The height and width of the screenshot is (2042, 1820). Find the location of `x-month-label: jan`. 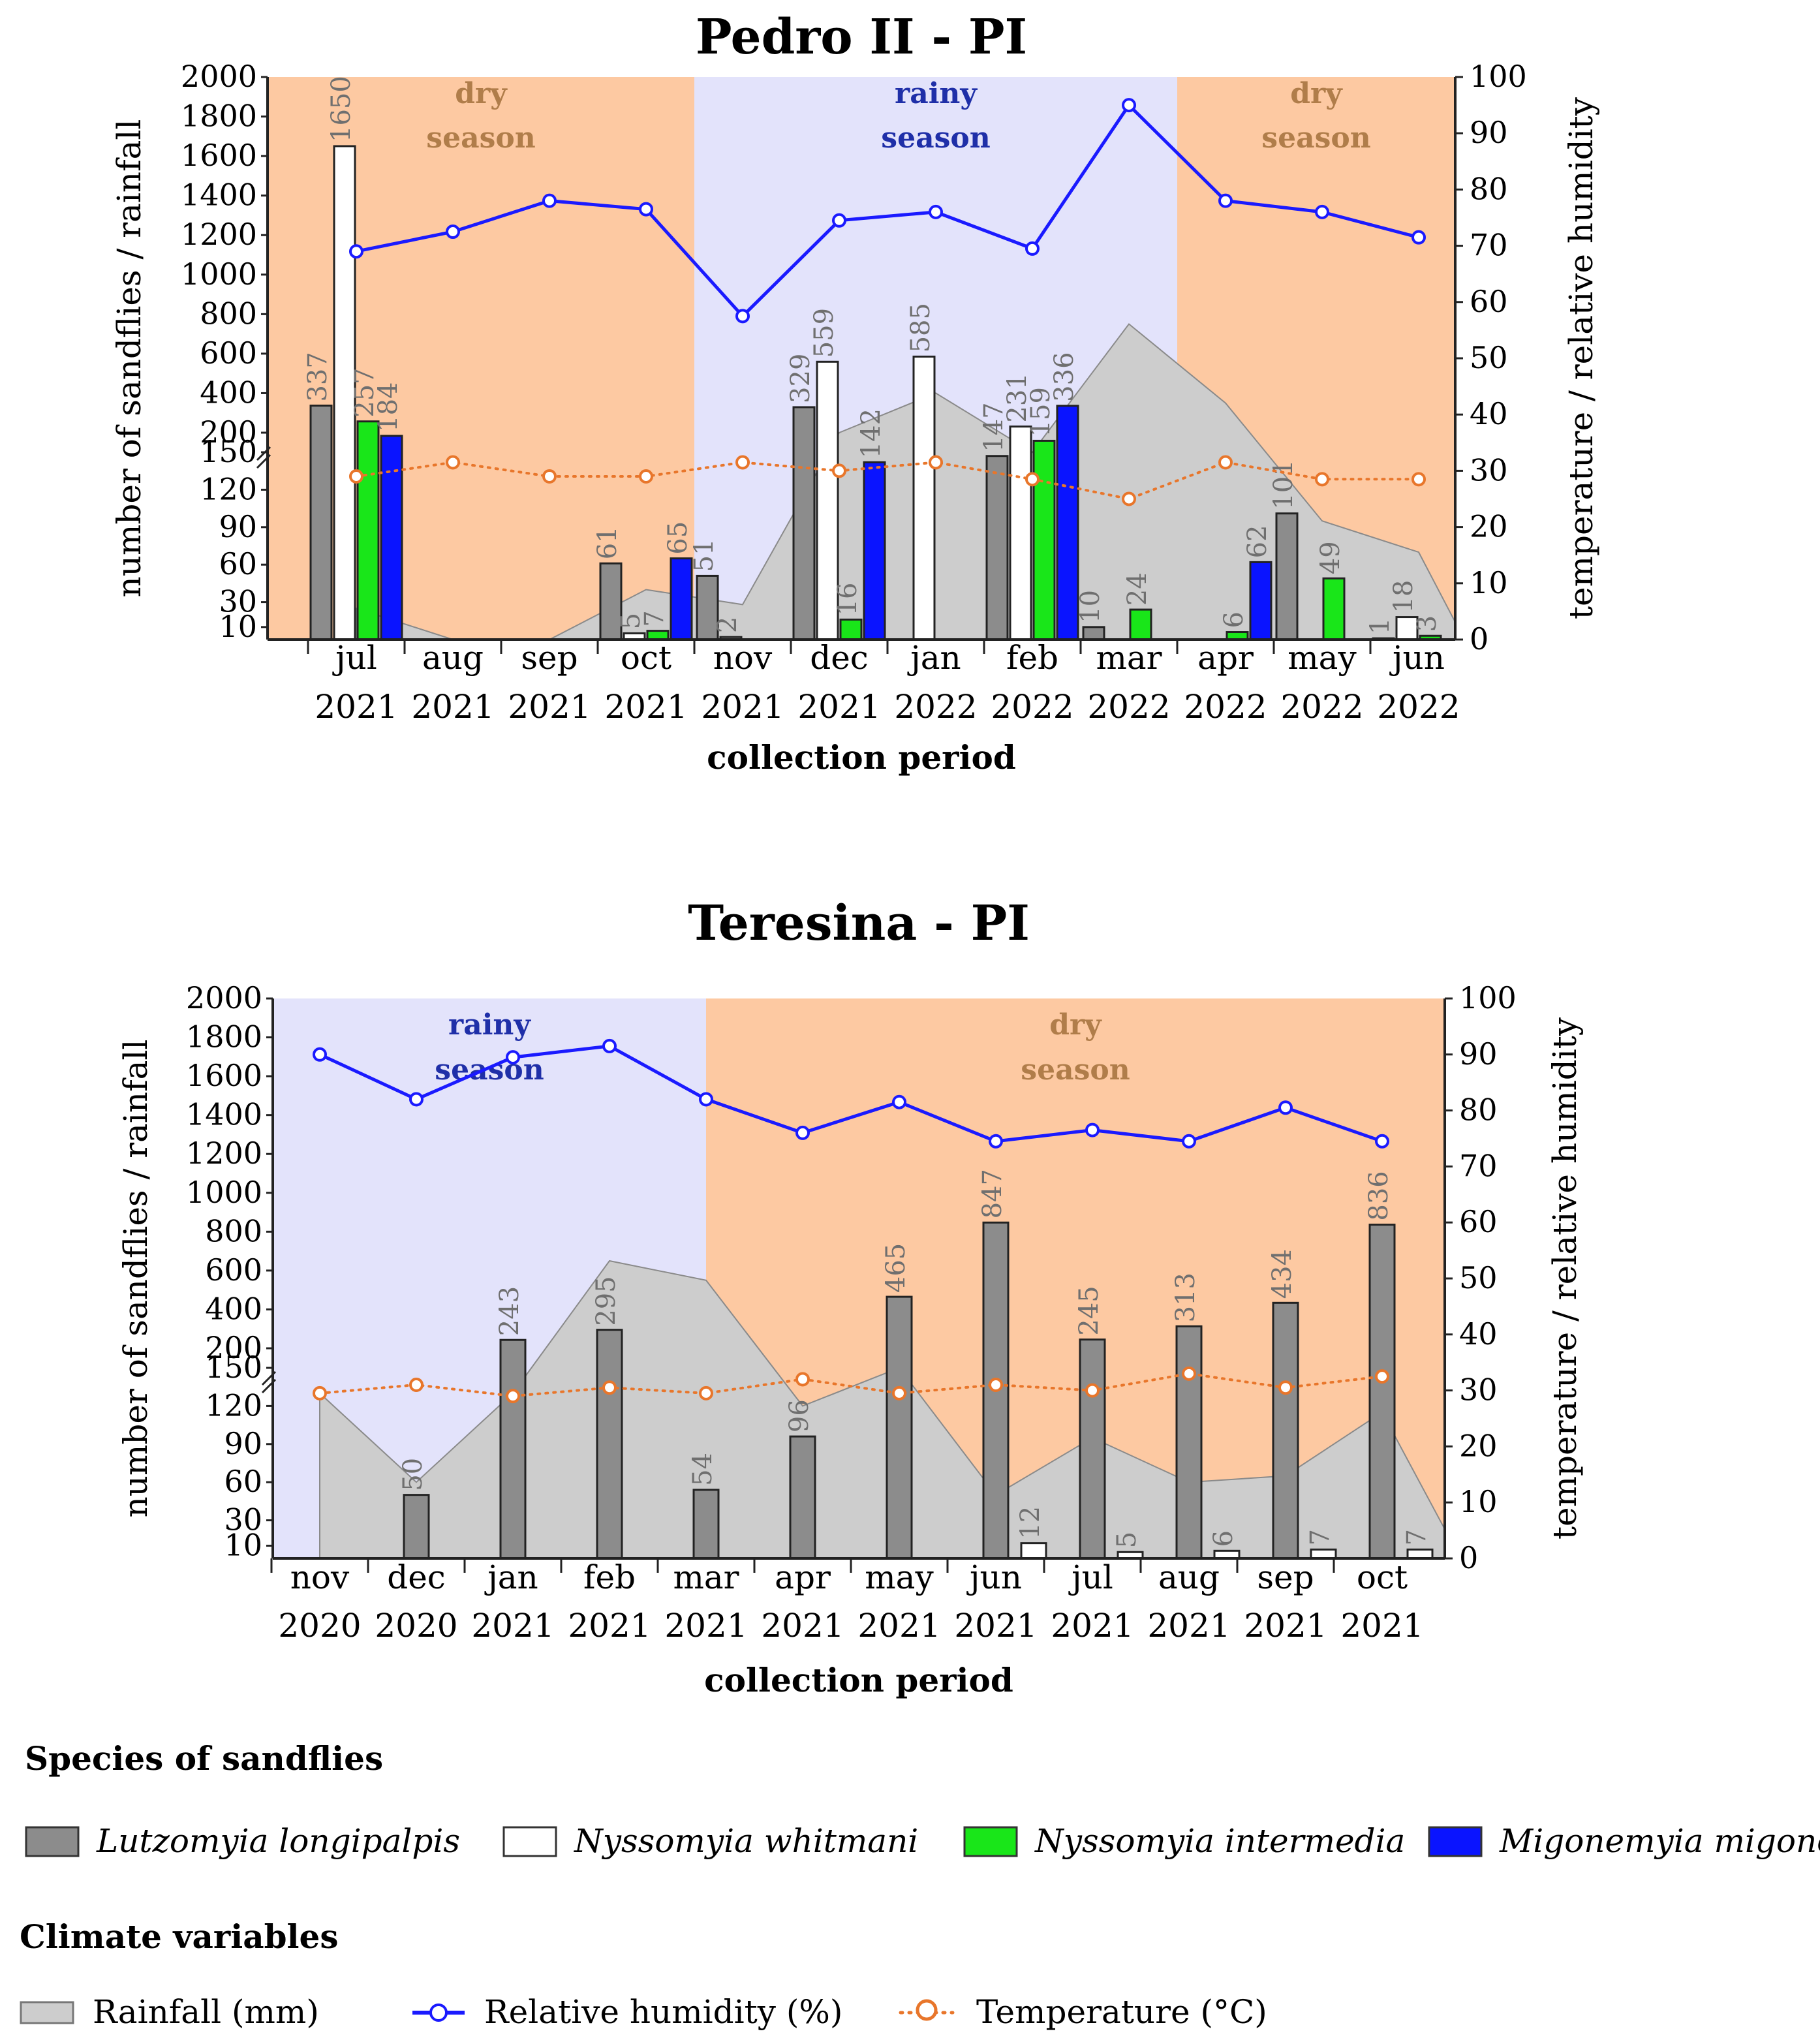

x-month-label: jan is located at coordinates (511, 1577).